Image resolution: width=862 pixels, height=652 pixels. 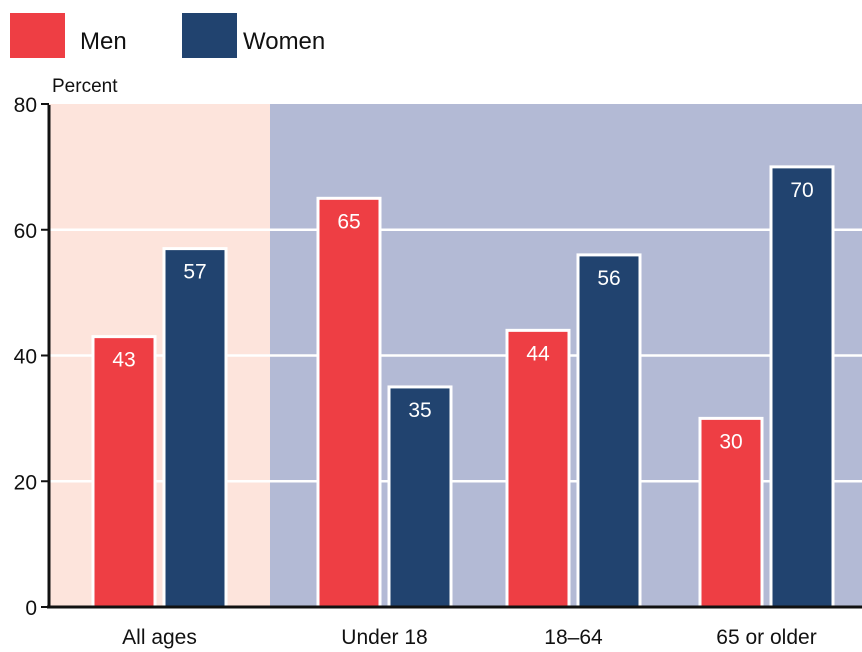 What do you see at coordinates (159, 637) in the screenshot?
I see `category-label-0: All ages` at bounding box center [159, 637].